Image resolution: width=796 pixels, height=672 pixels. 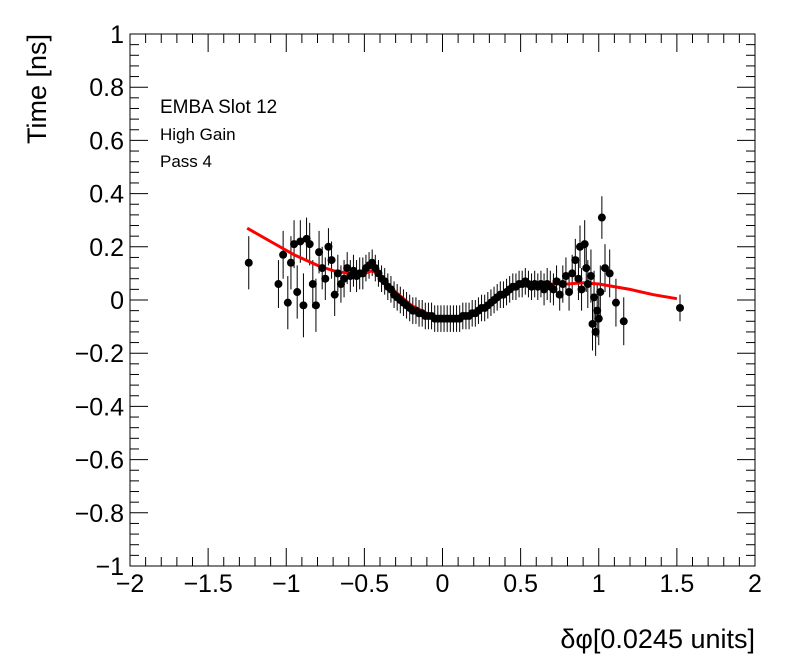 I want to click on y-tick-label: 0.8, so click(x=106, y=88).